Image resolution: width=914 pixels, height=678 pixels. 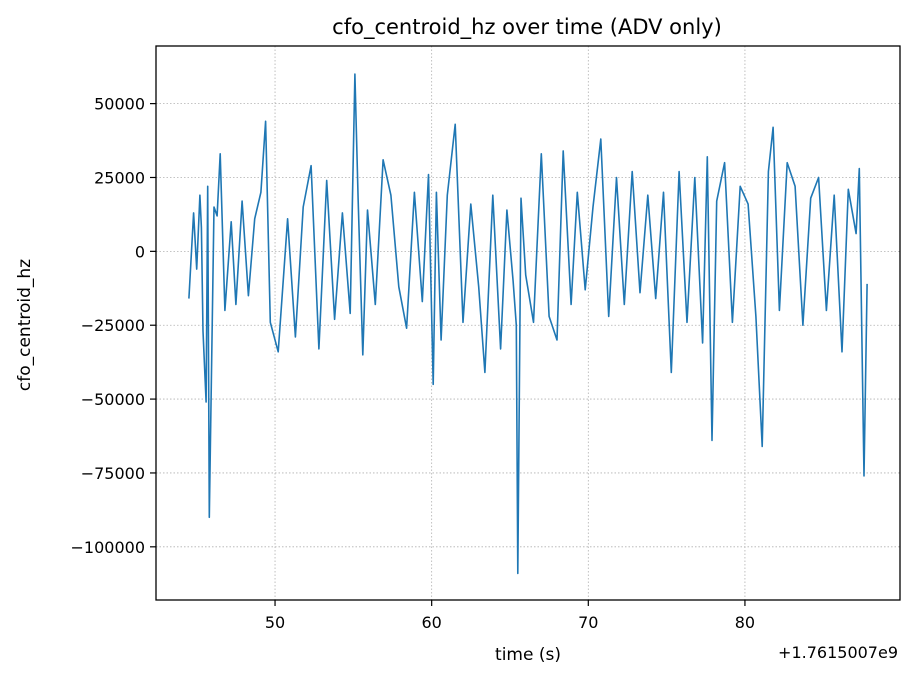 What do you see at coordinates (431, 622) in the screenshot?
I see `x-tick-label: 60` at bounding box center [431, 622].